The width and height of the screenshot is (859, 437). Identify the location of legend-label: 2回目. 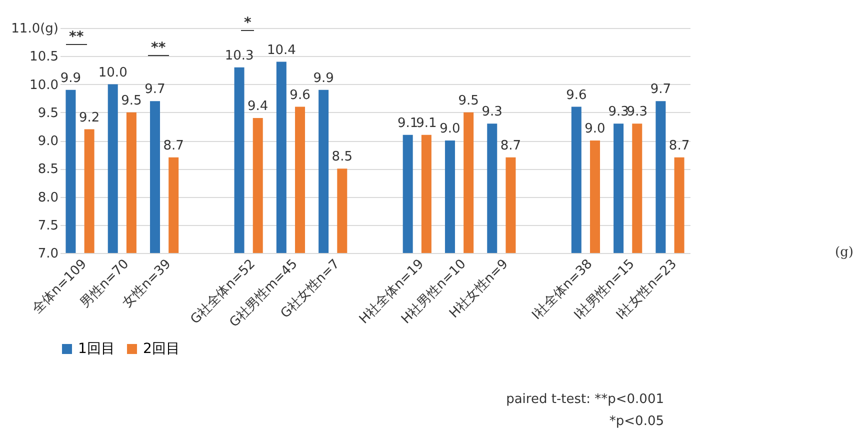
(161, 349).